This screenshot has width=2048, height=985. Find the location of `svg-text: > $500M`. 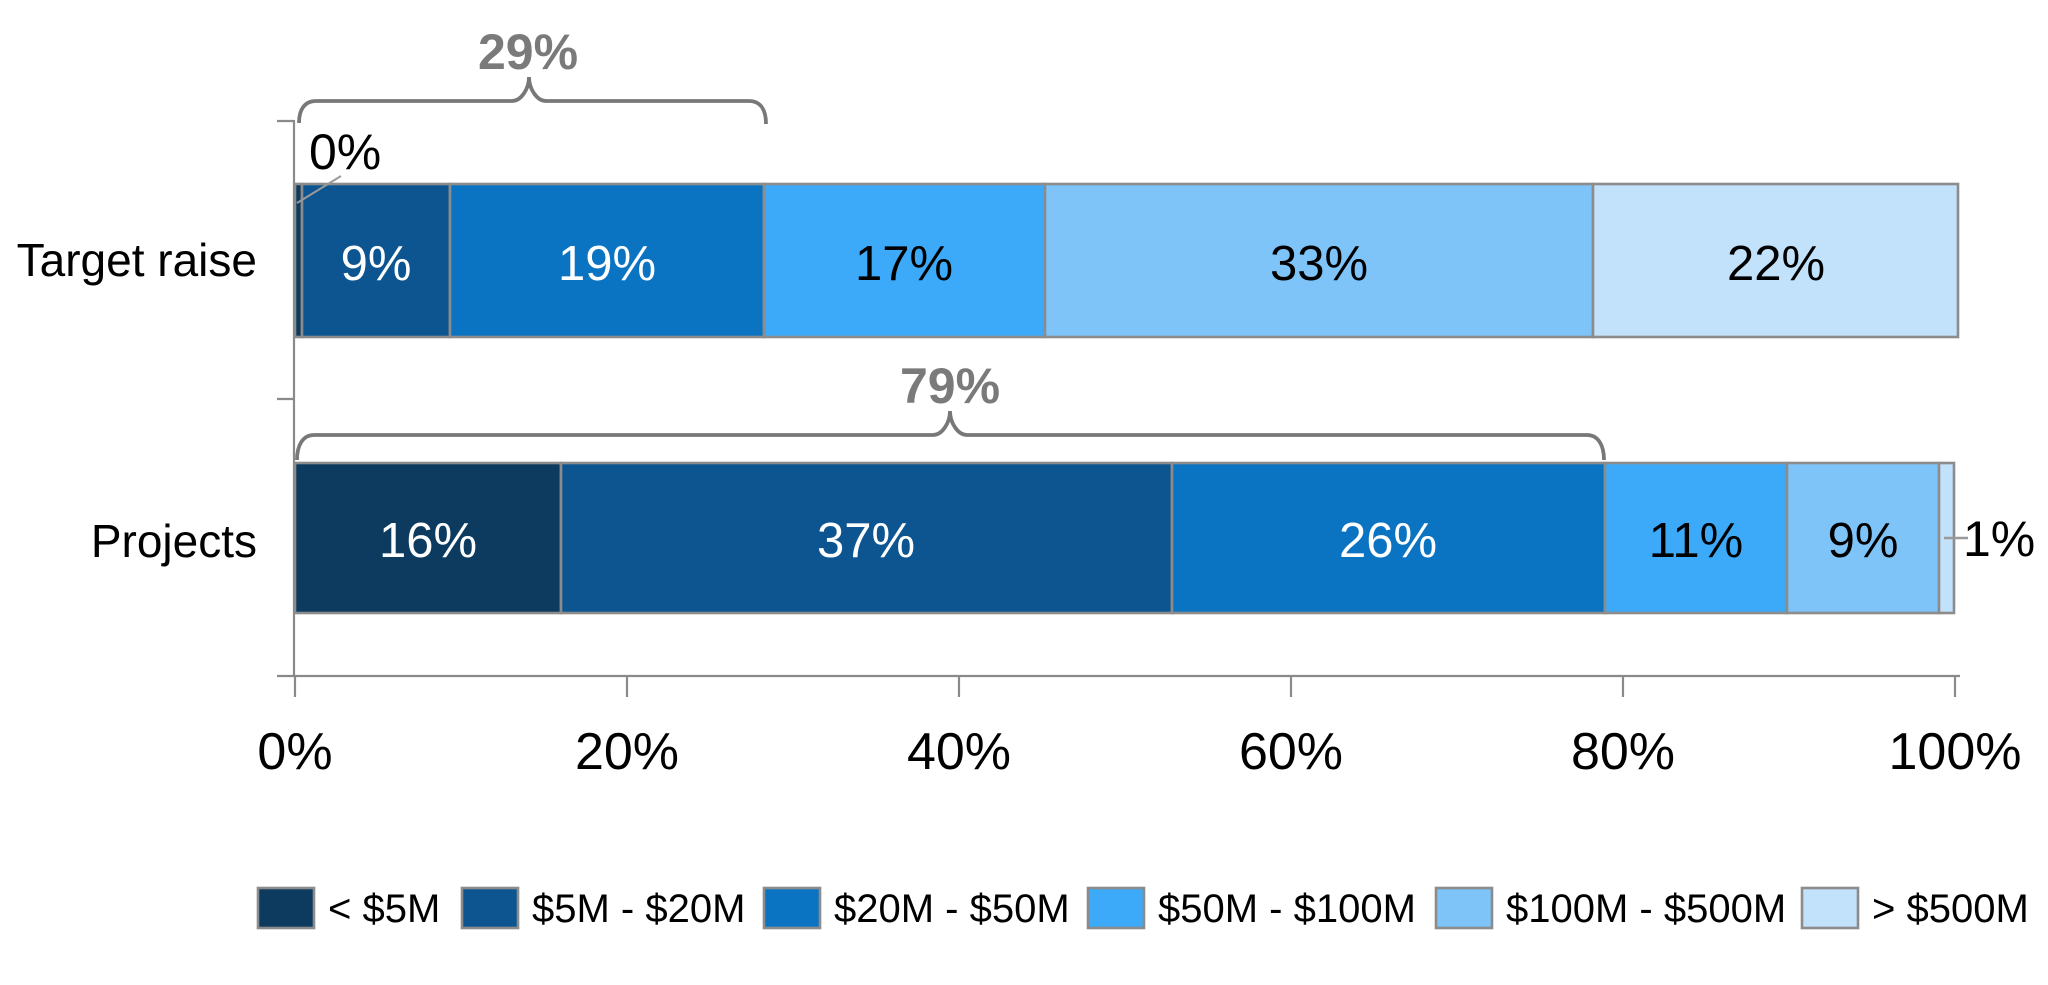

svg-text: > $500M is located at coordinates (1950, 909).